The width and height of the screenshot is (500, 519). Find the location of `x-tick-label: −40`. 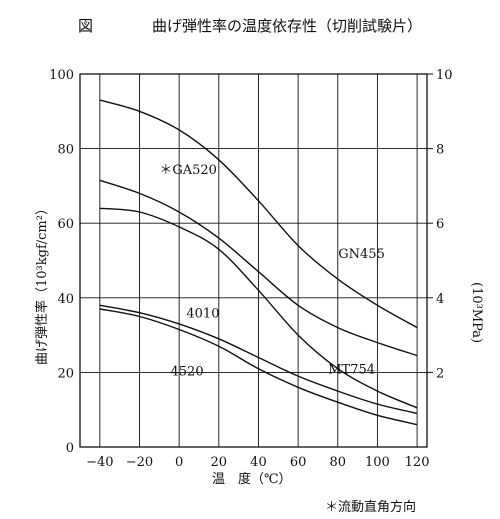

x-tick-label: −40 is located at coordinates (99, 462).